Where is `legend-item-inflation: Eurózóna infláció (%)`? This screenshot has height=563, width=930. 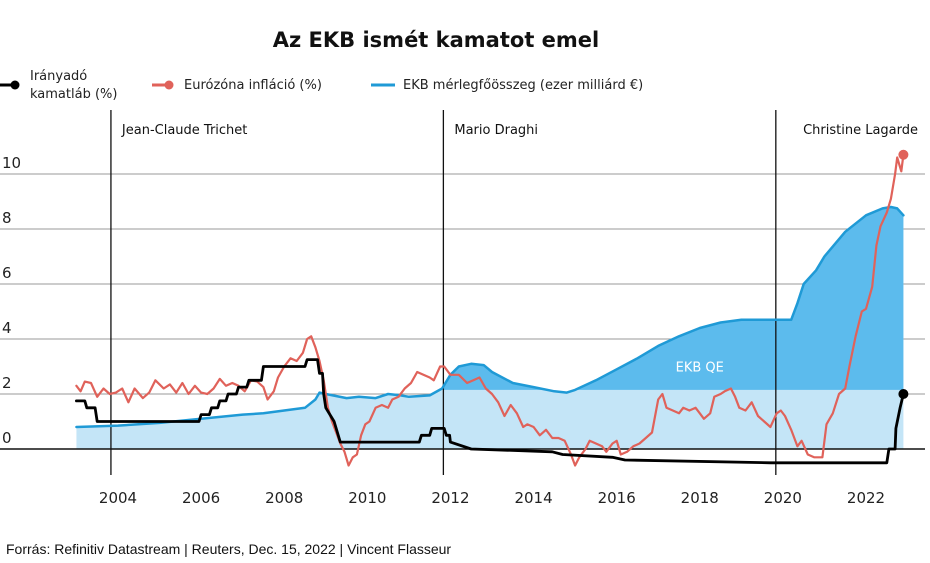 legend-item-inflation: Eurózóna infláció (%) is located at coordinates (237, 85).